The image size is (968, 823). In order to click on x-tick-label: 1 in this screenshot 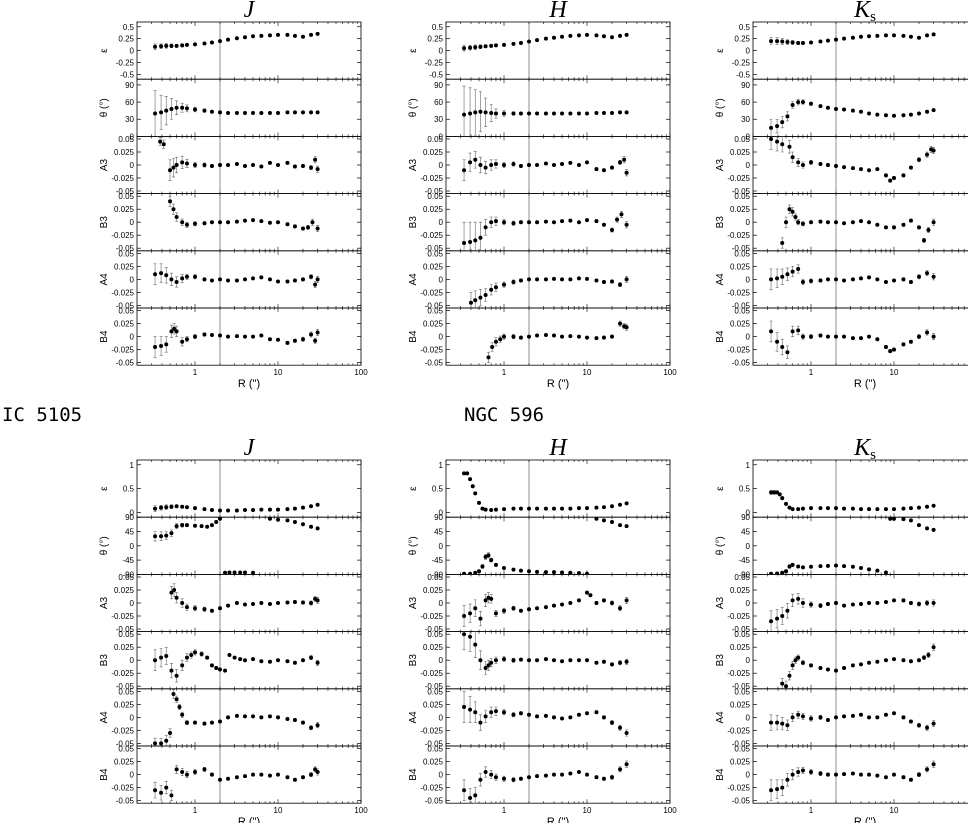, I will do `click(195, 810)`.